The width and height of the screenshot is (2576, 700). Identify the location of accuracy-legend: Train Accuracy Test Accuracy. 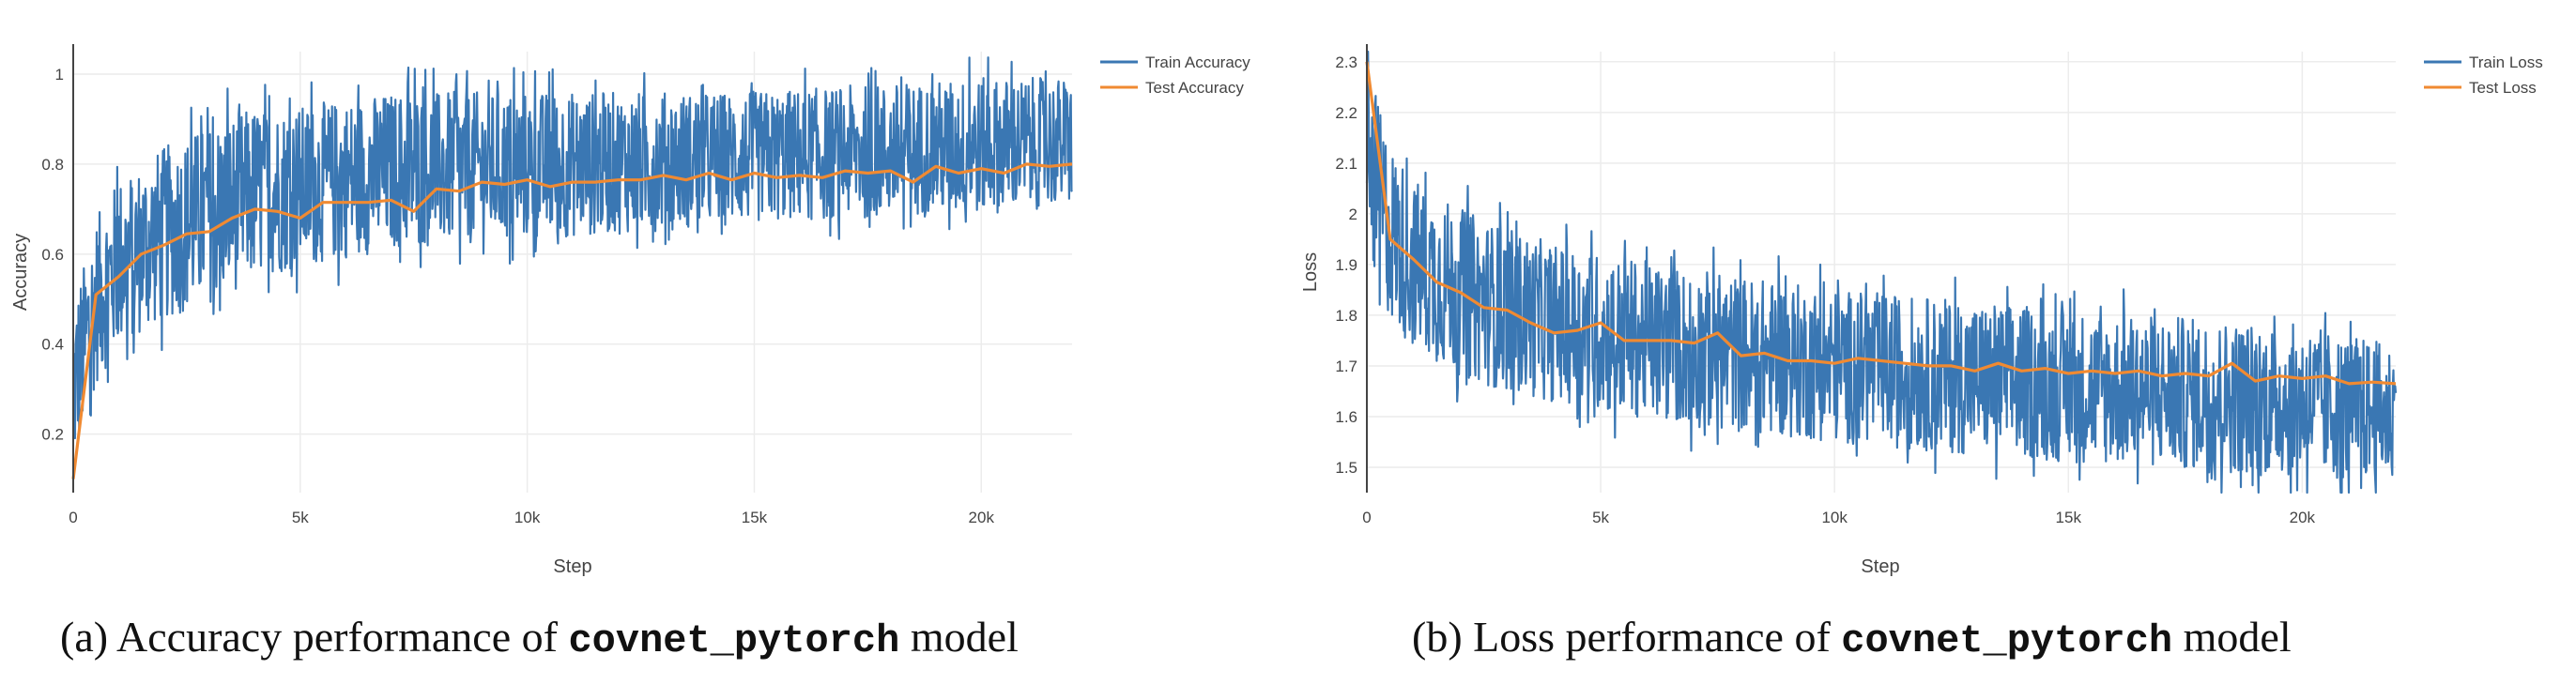
(1175, 75).